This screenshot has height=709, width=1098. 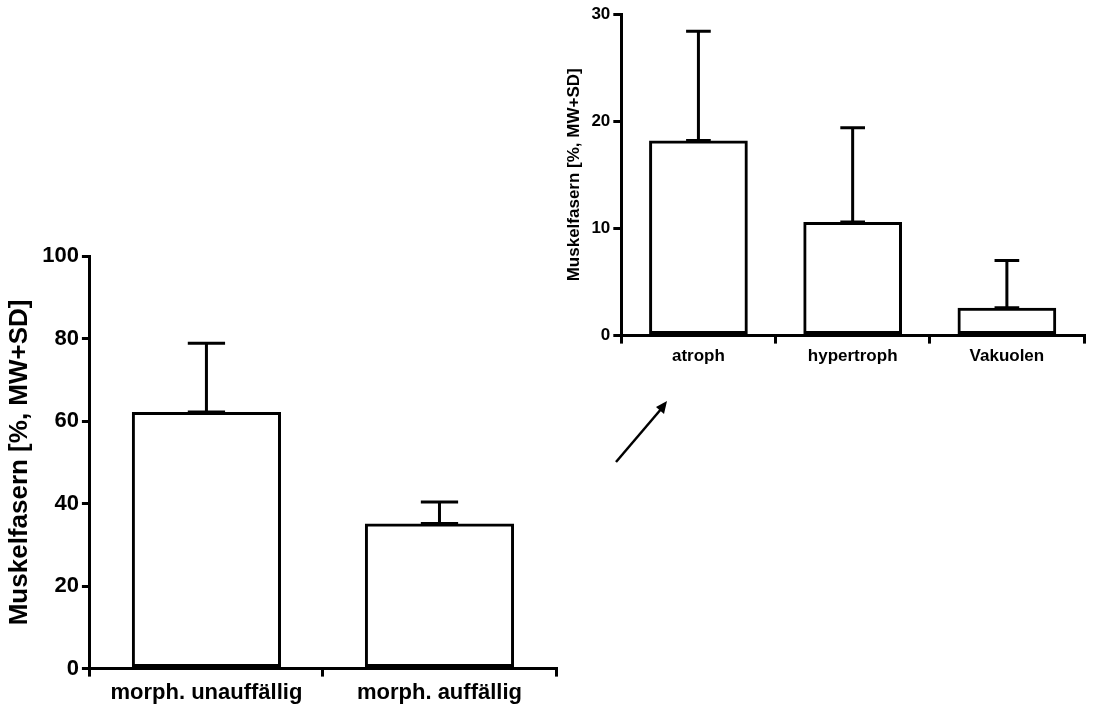 What do you see at coordinates (206, 691) in the screenshot?
I see `x-tick-label: morph. unauffällig` at bounding box center [206, 691].